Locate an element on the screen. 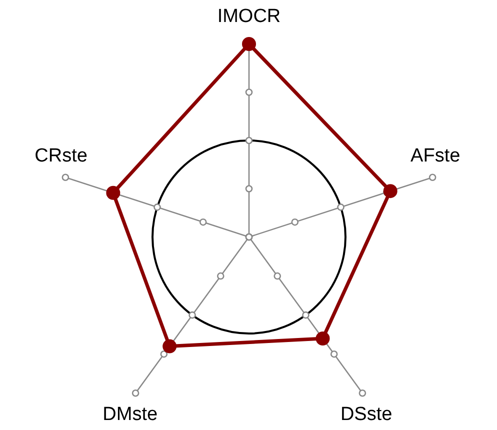  spoke-label: DSste is located at coordinates (366, 415).